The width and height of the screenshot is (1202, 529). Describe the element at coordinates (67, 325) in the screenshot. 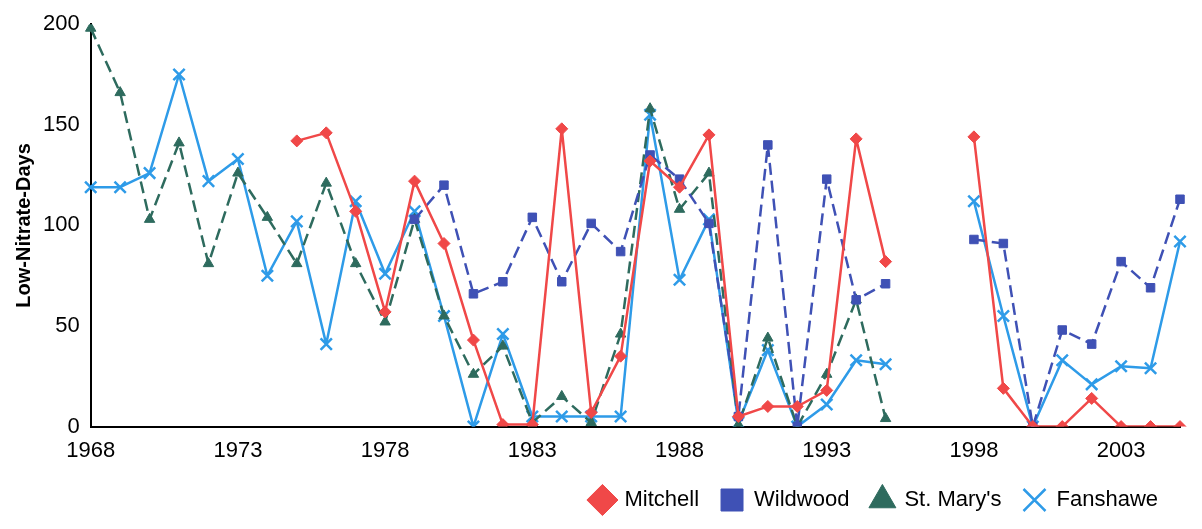

I see `y-tick-label: 50` at that location.